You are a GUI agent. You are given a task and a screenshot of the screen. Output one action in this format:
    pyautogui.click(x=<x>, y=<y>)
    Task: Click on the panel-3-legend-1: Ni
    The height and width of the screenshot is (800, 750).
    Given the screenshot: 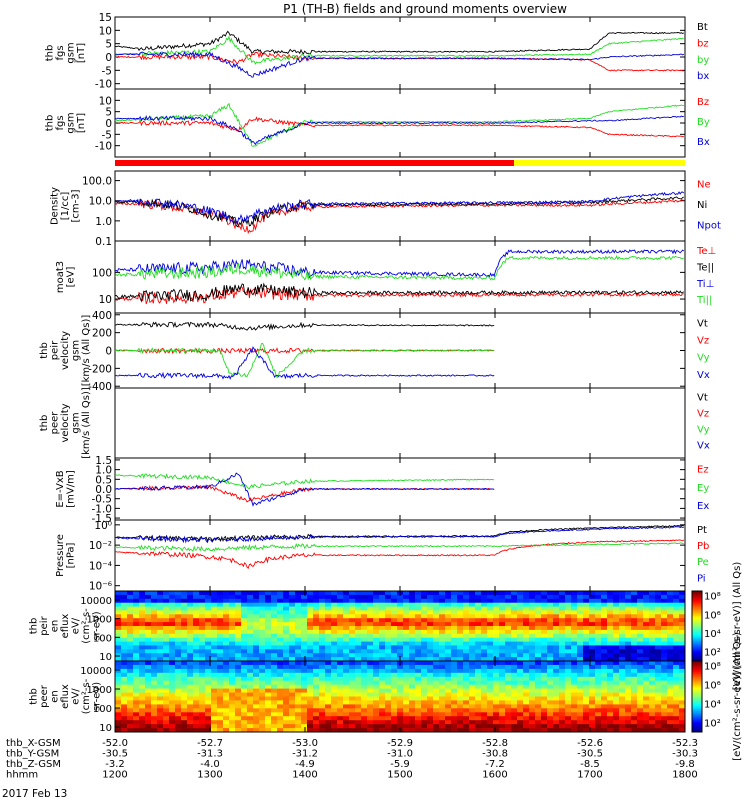 What is the action you would take?
    pyautogui.click(x=702, y=205)
    